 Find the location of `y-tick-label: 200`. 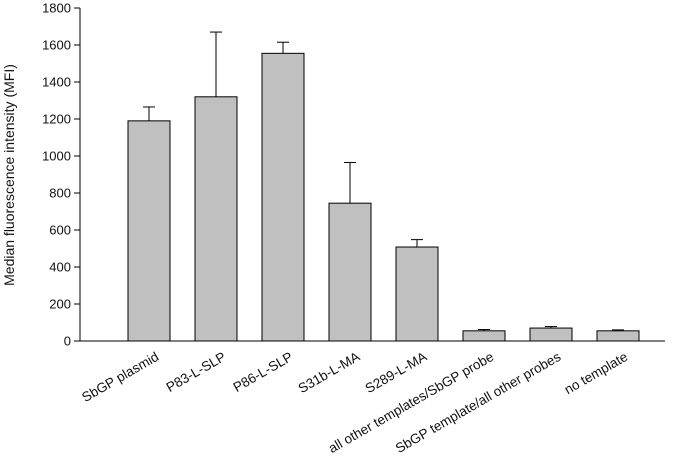

y-tick-label: 200 is located at coordinates (60, 304).